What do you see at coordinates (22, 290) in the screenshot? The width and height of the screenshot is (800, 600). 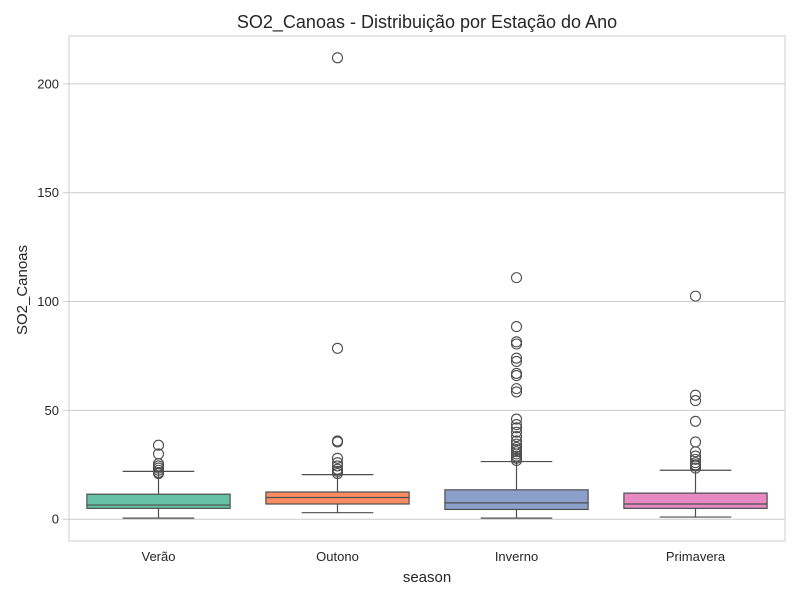 I see `y-axis-label: SO2_Canoas` at bounding box center [22, 290].